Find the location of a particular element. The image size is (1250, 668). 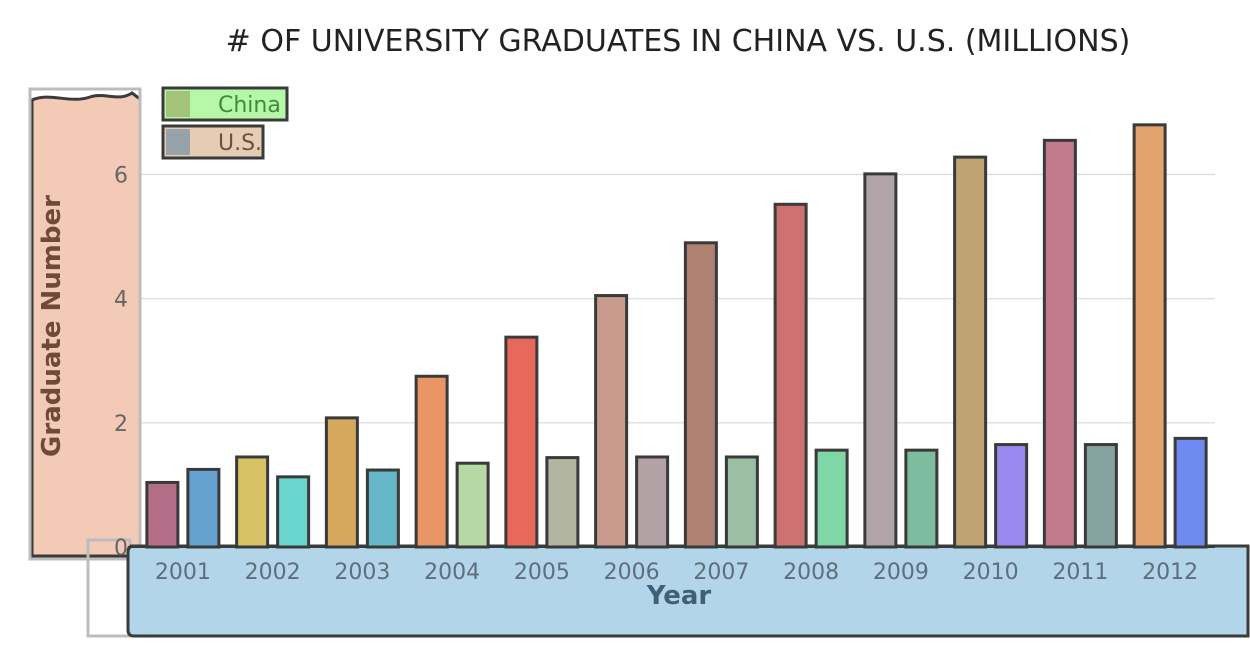

bar-us-2012 is located at coordinates (1190, 492).